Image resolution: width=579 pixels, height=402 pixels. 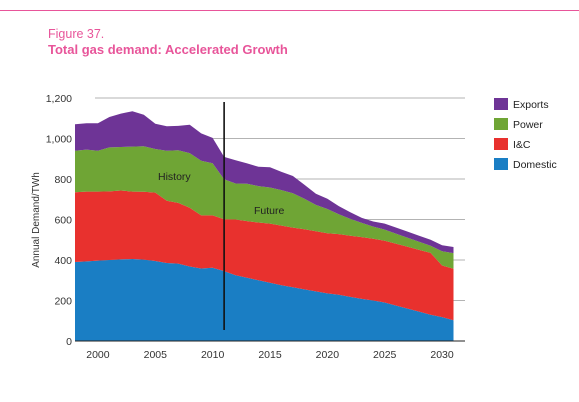 I want to click on y-tick-label: 200, so click(x=63, y=302).